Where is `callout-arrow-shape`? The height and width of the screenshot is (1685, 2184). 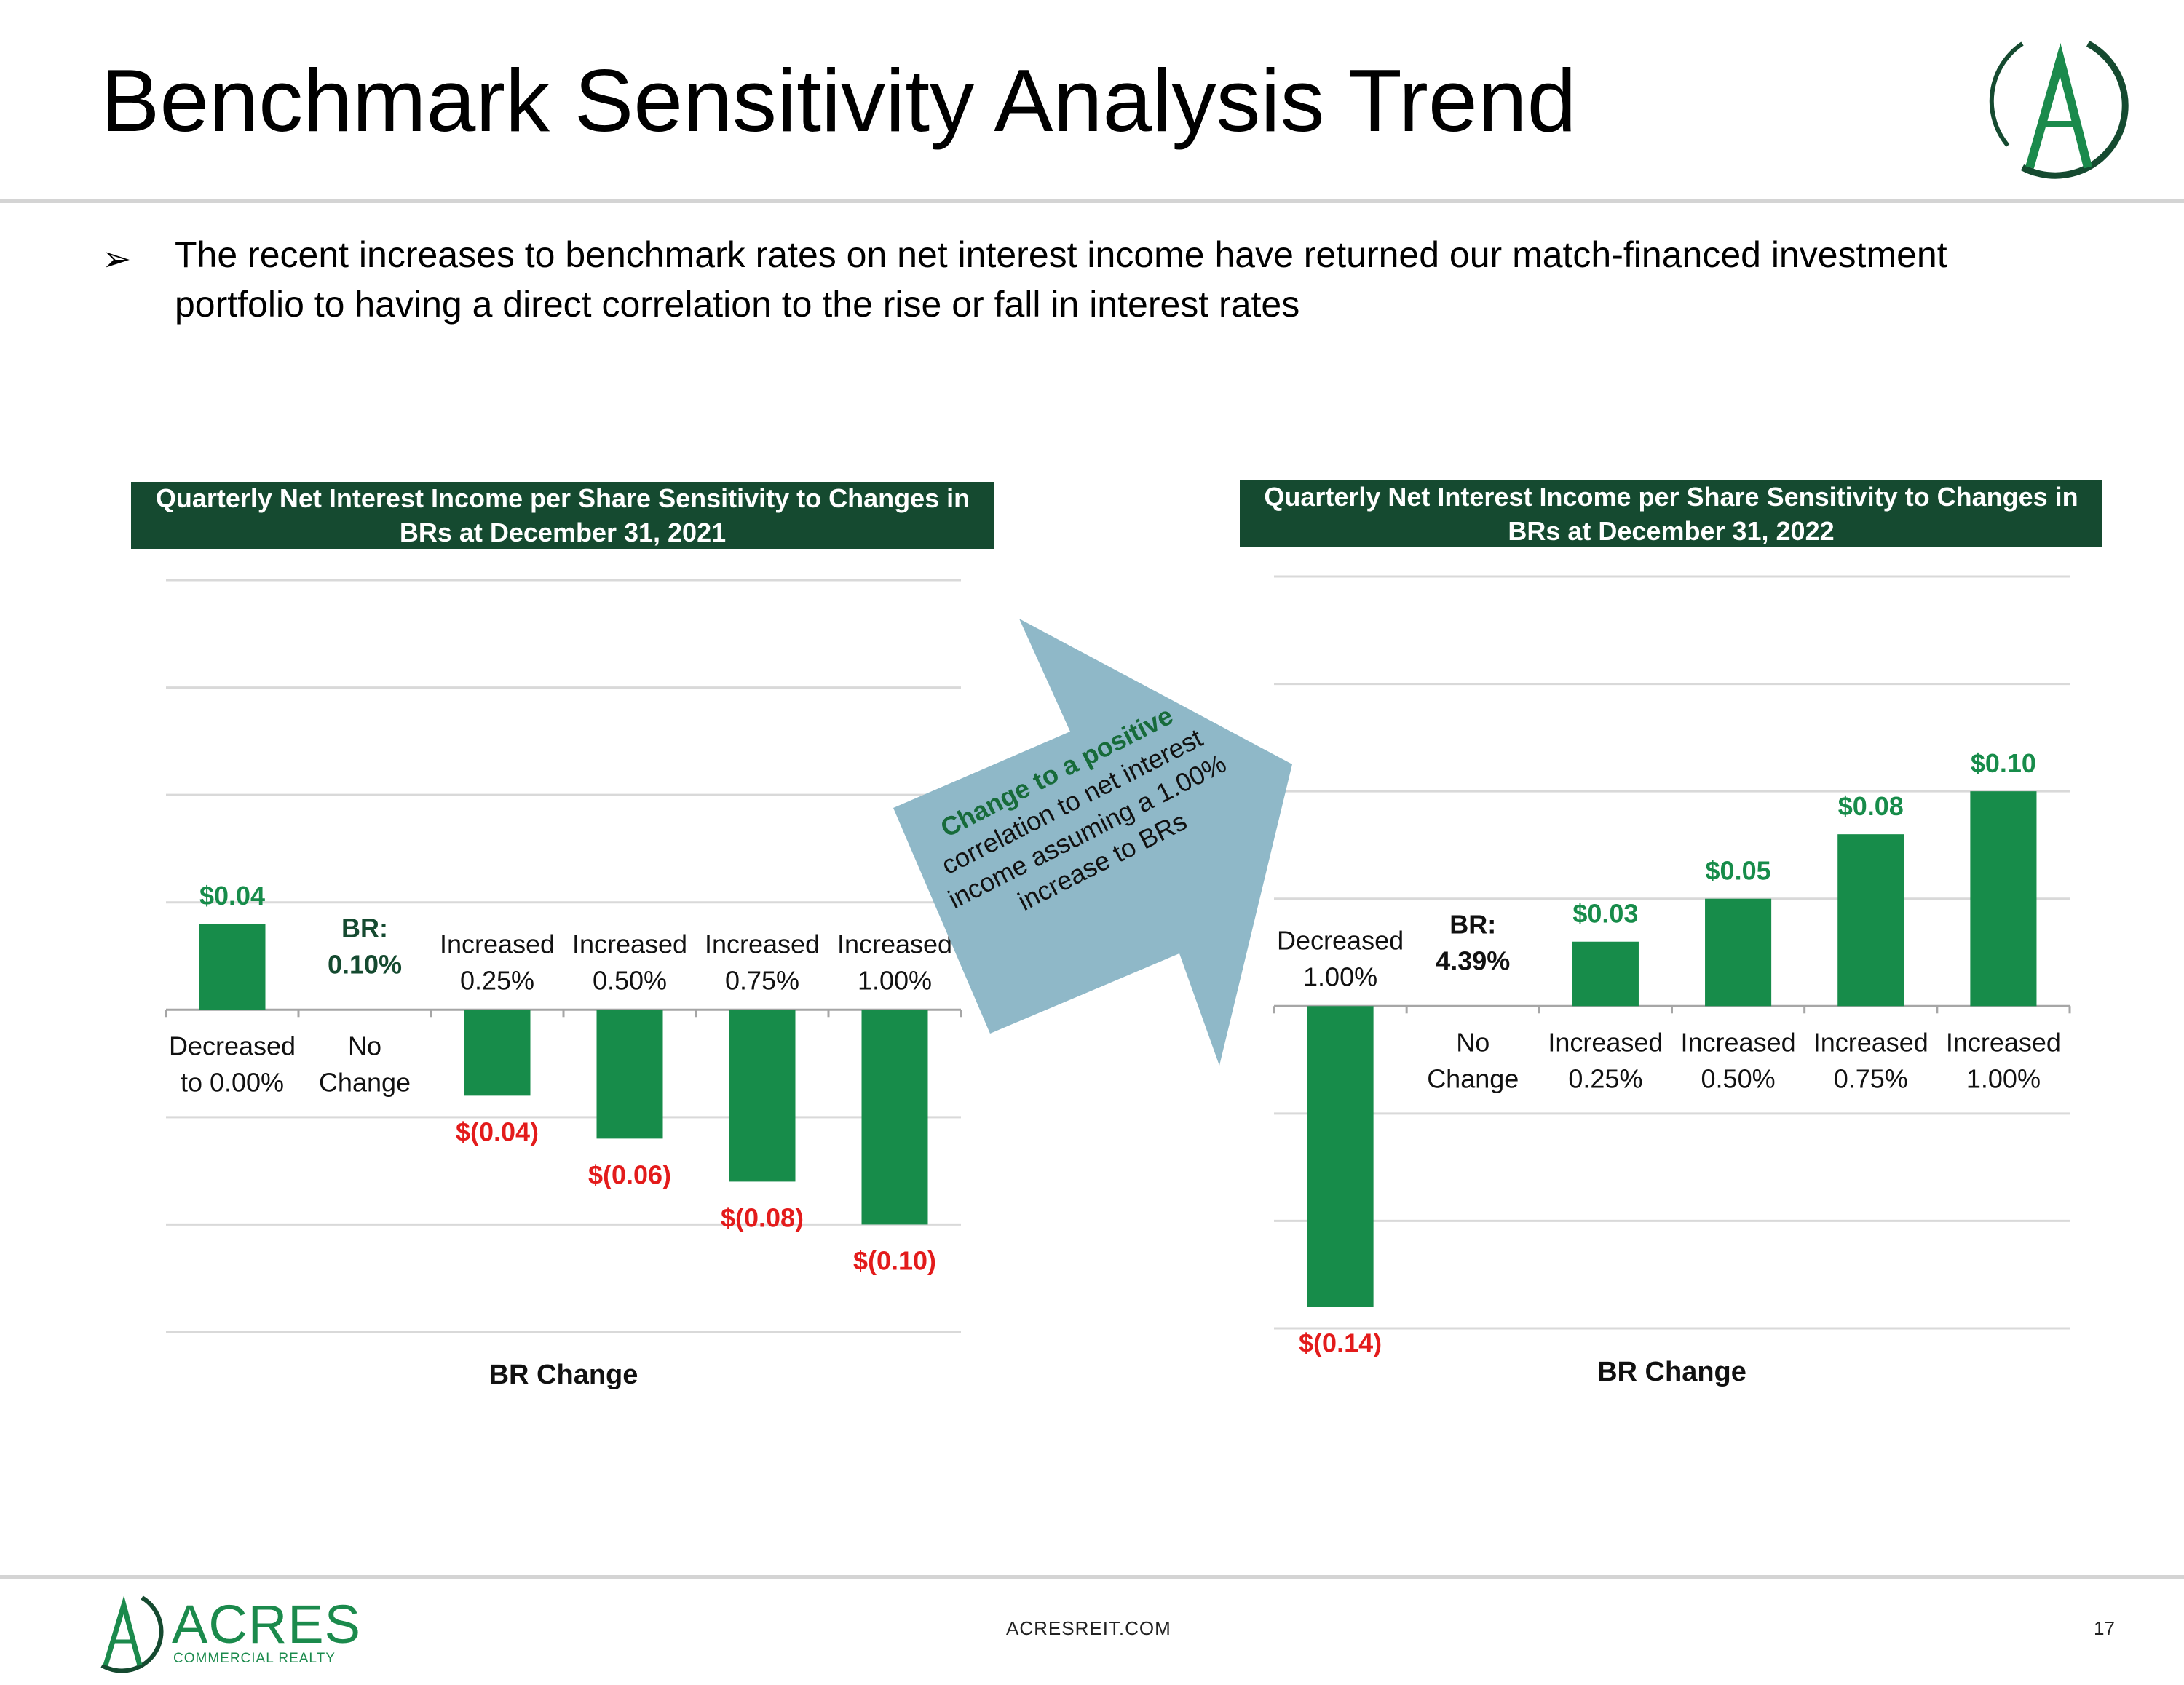 callout-arrow-shape is located at coordinates (1092, 842).